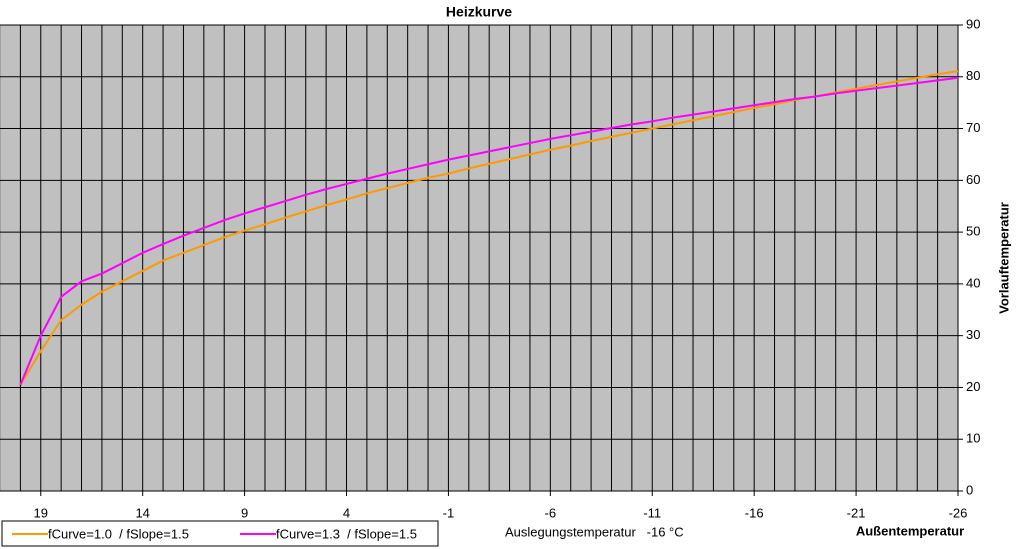  What do you see at coordinates (973, 127) in the screenshot?
I see `y-tick-label: 70` at bounding box center [973, 127].